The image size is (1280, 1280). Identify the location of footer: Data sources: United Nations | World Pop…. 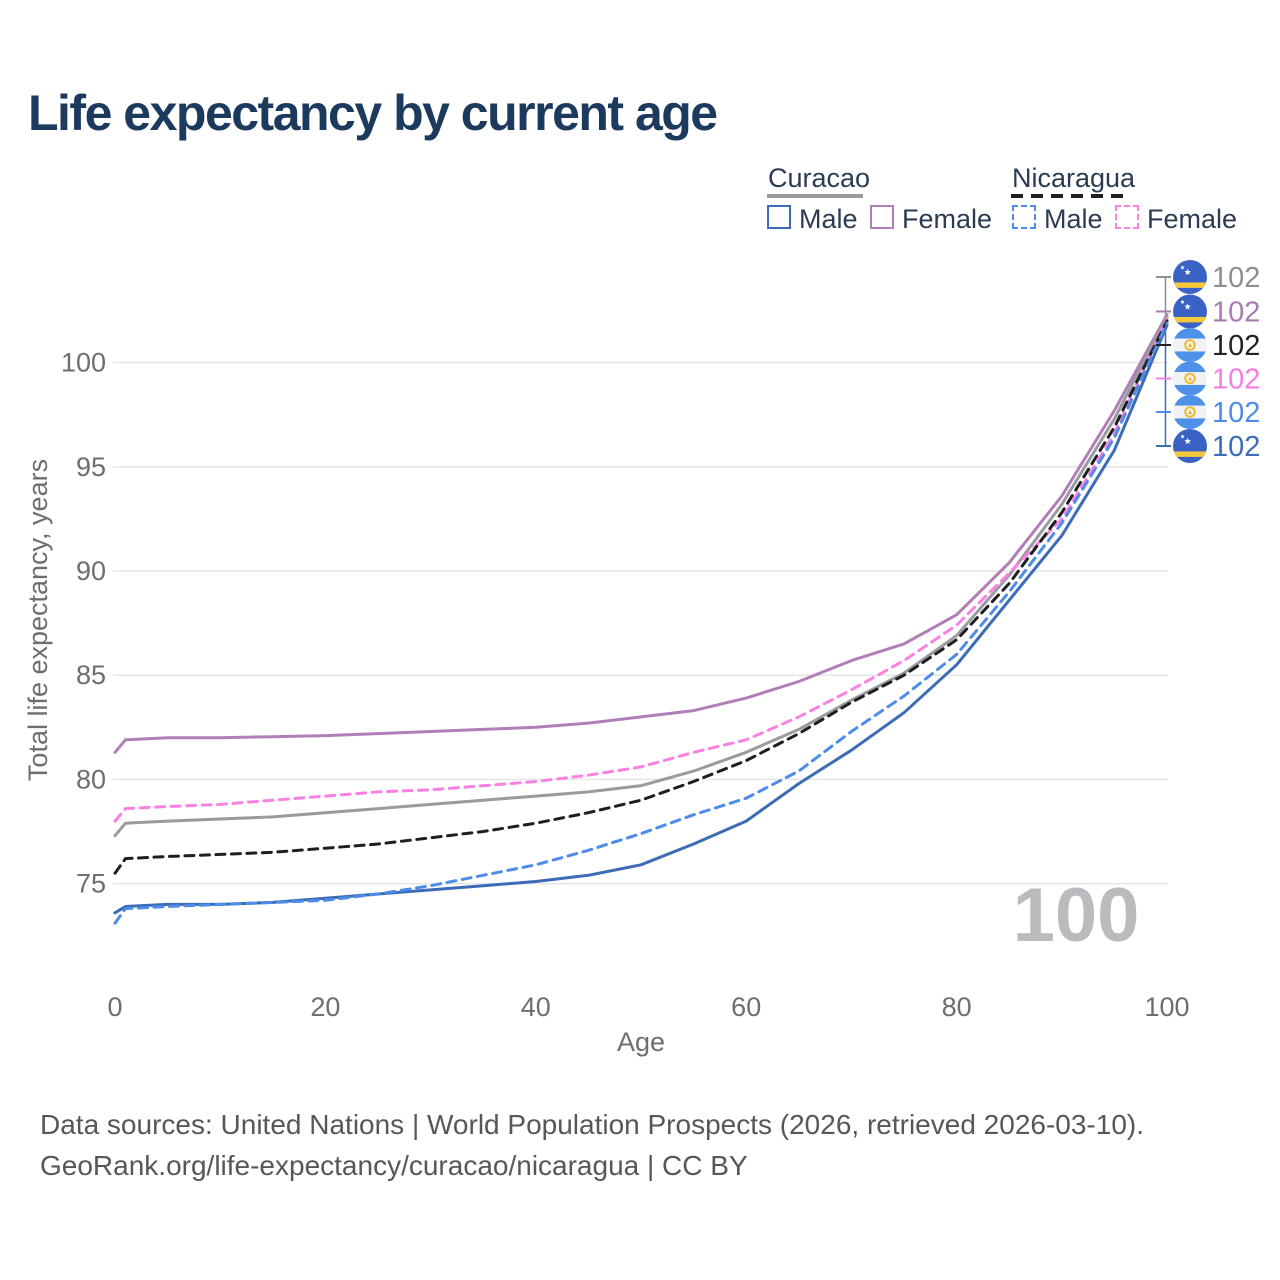
(592, 1145).